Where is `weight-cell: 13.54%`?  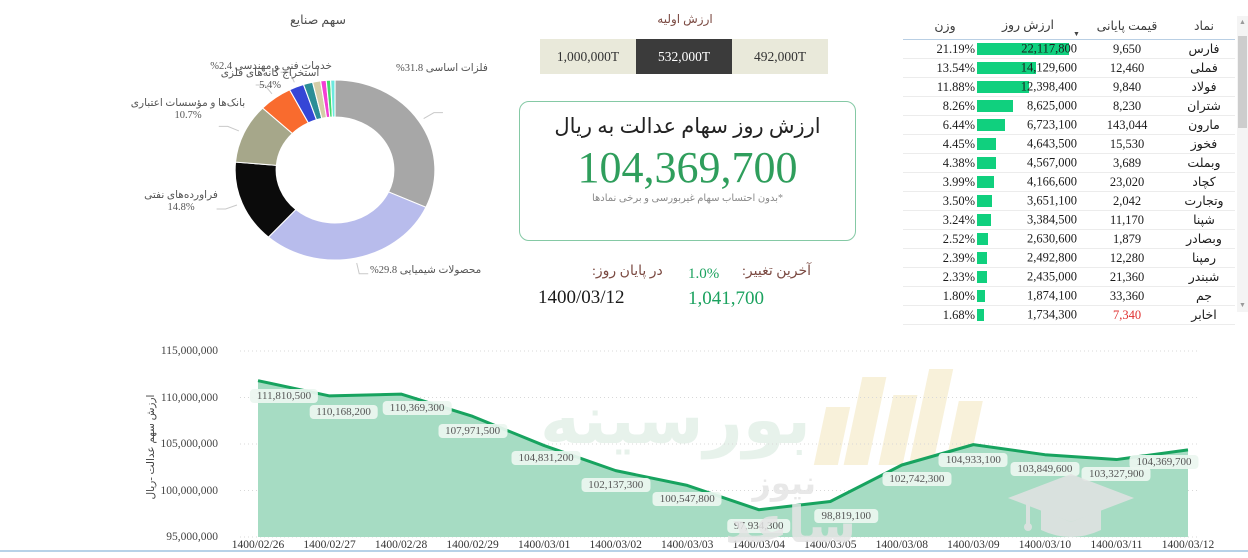
weight-cell: 13.54% is located at coordinates (955, 67).